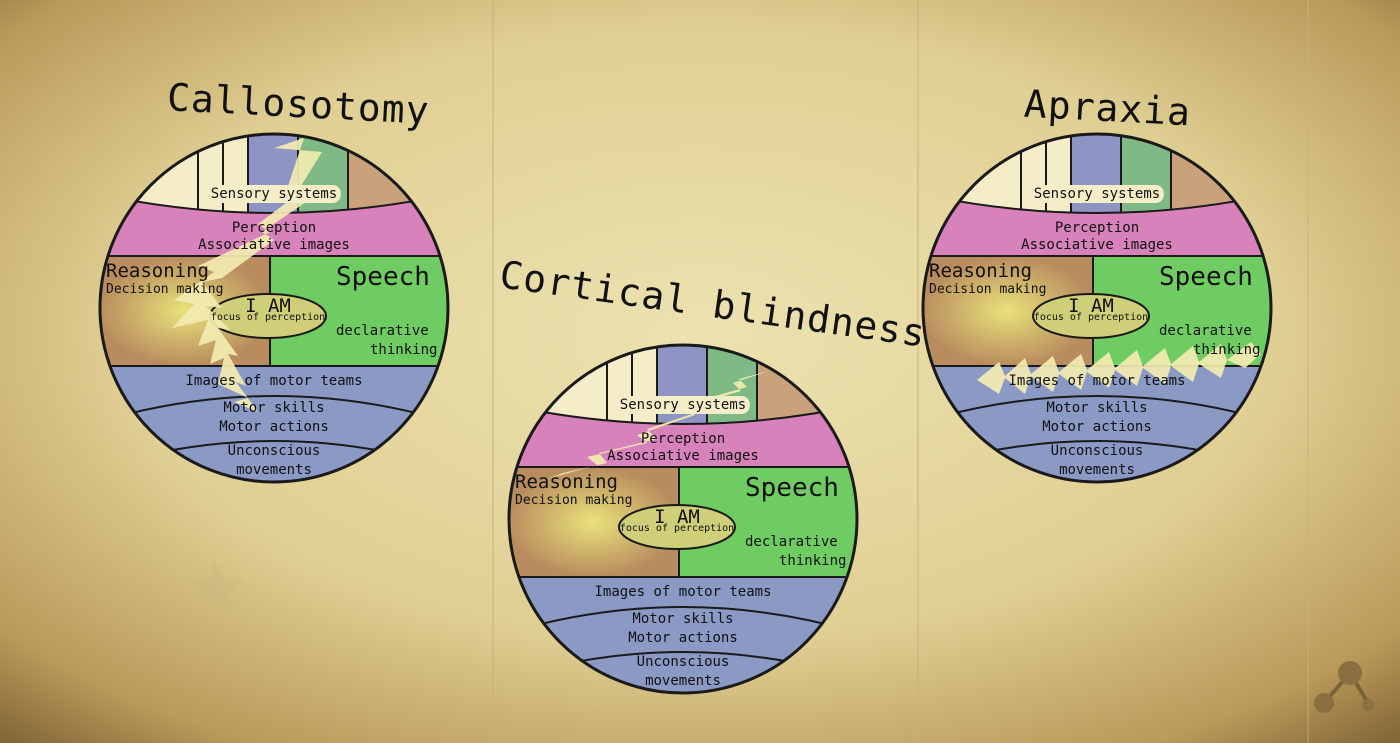 This screenshot has height=743, width=1400. What do you see at coordinates (1344, 687) in the screenshot?
I see `molecule-logo-icon` at bounding box center [1344, 687].